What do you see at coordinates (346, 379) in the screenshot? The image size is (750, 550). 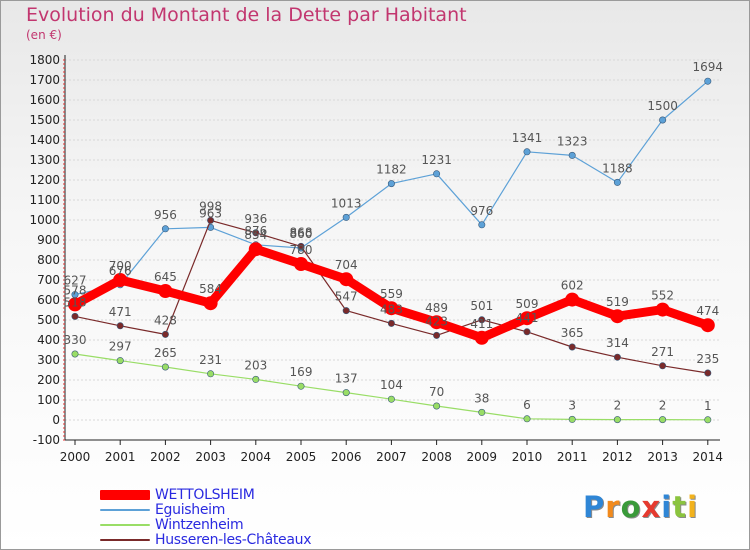 I see `data-label: 137` at bounding box center [346, 379].